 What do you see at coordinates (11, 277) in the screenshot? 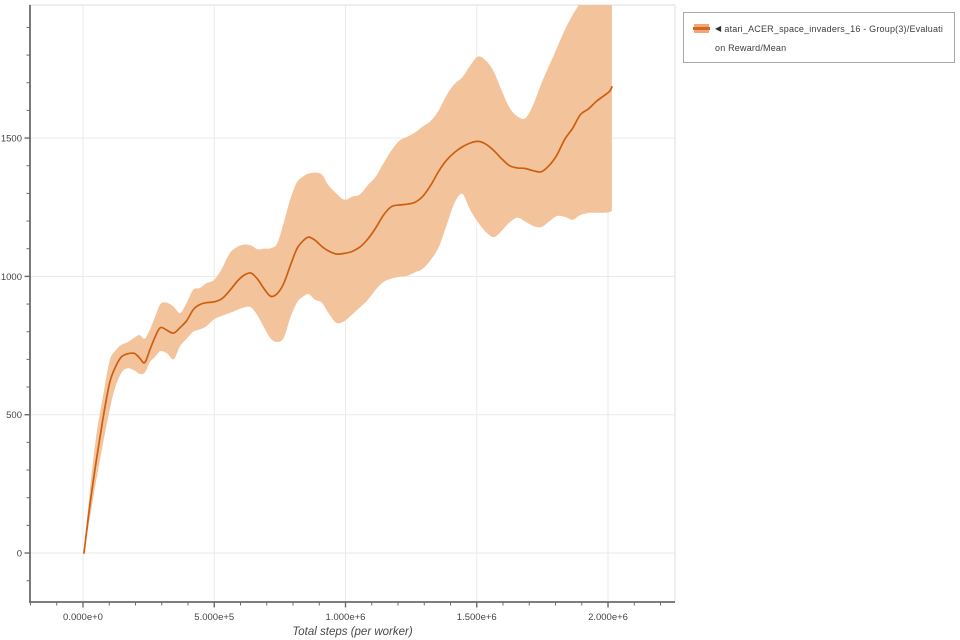
I see `svg-text: 1000` at bounding box center [11, 277].